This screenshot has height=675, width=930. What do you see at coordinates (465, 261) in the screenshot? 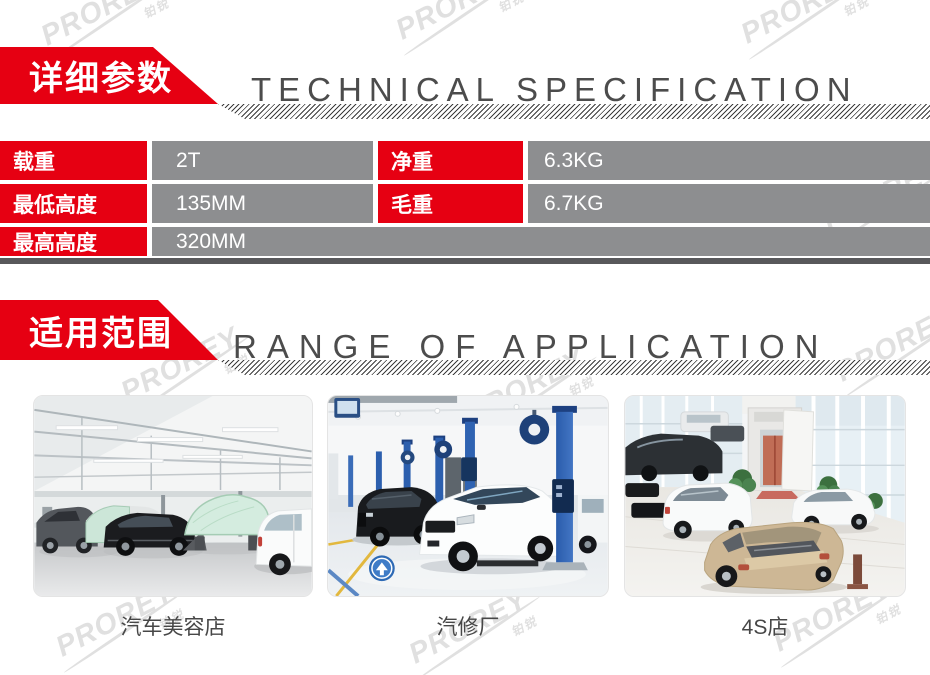
I see `table-bottom-divider` at bounding box center [465, 261].